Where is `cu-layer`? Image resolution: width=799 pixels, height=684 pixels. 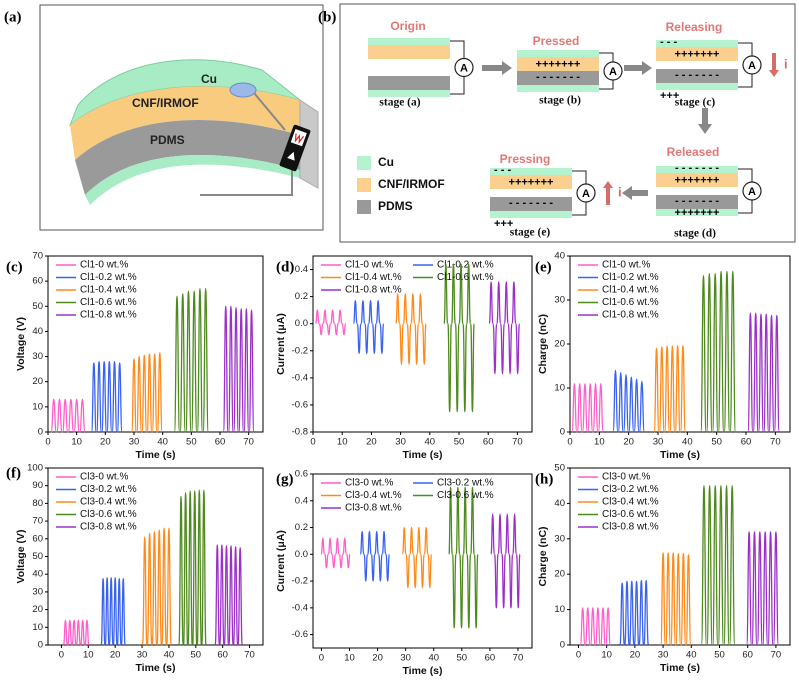 cu-layer is located at coordinates (558, 88).